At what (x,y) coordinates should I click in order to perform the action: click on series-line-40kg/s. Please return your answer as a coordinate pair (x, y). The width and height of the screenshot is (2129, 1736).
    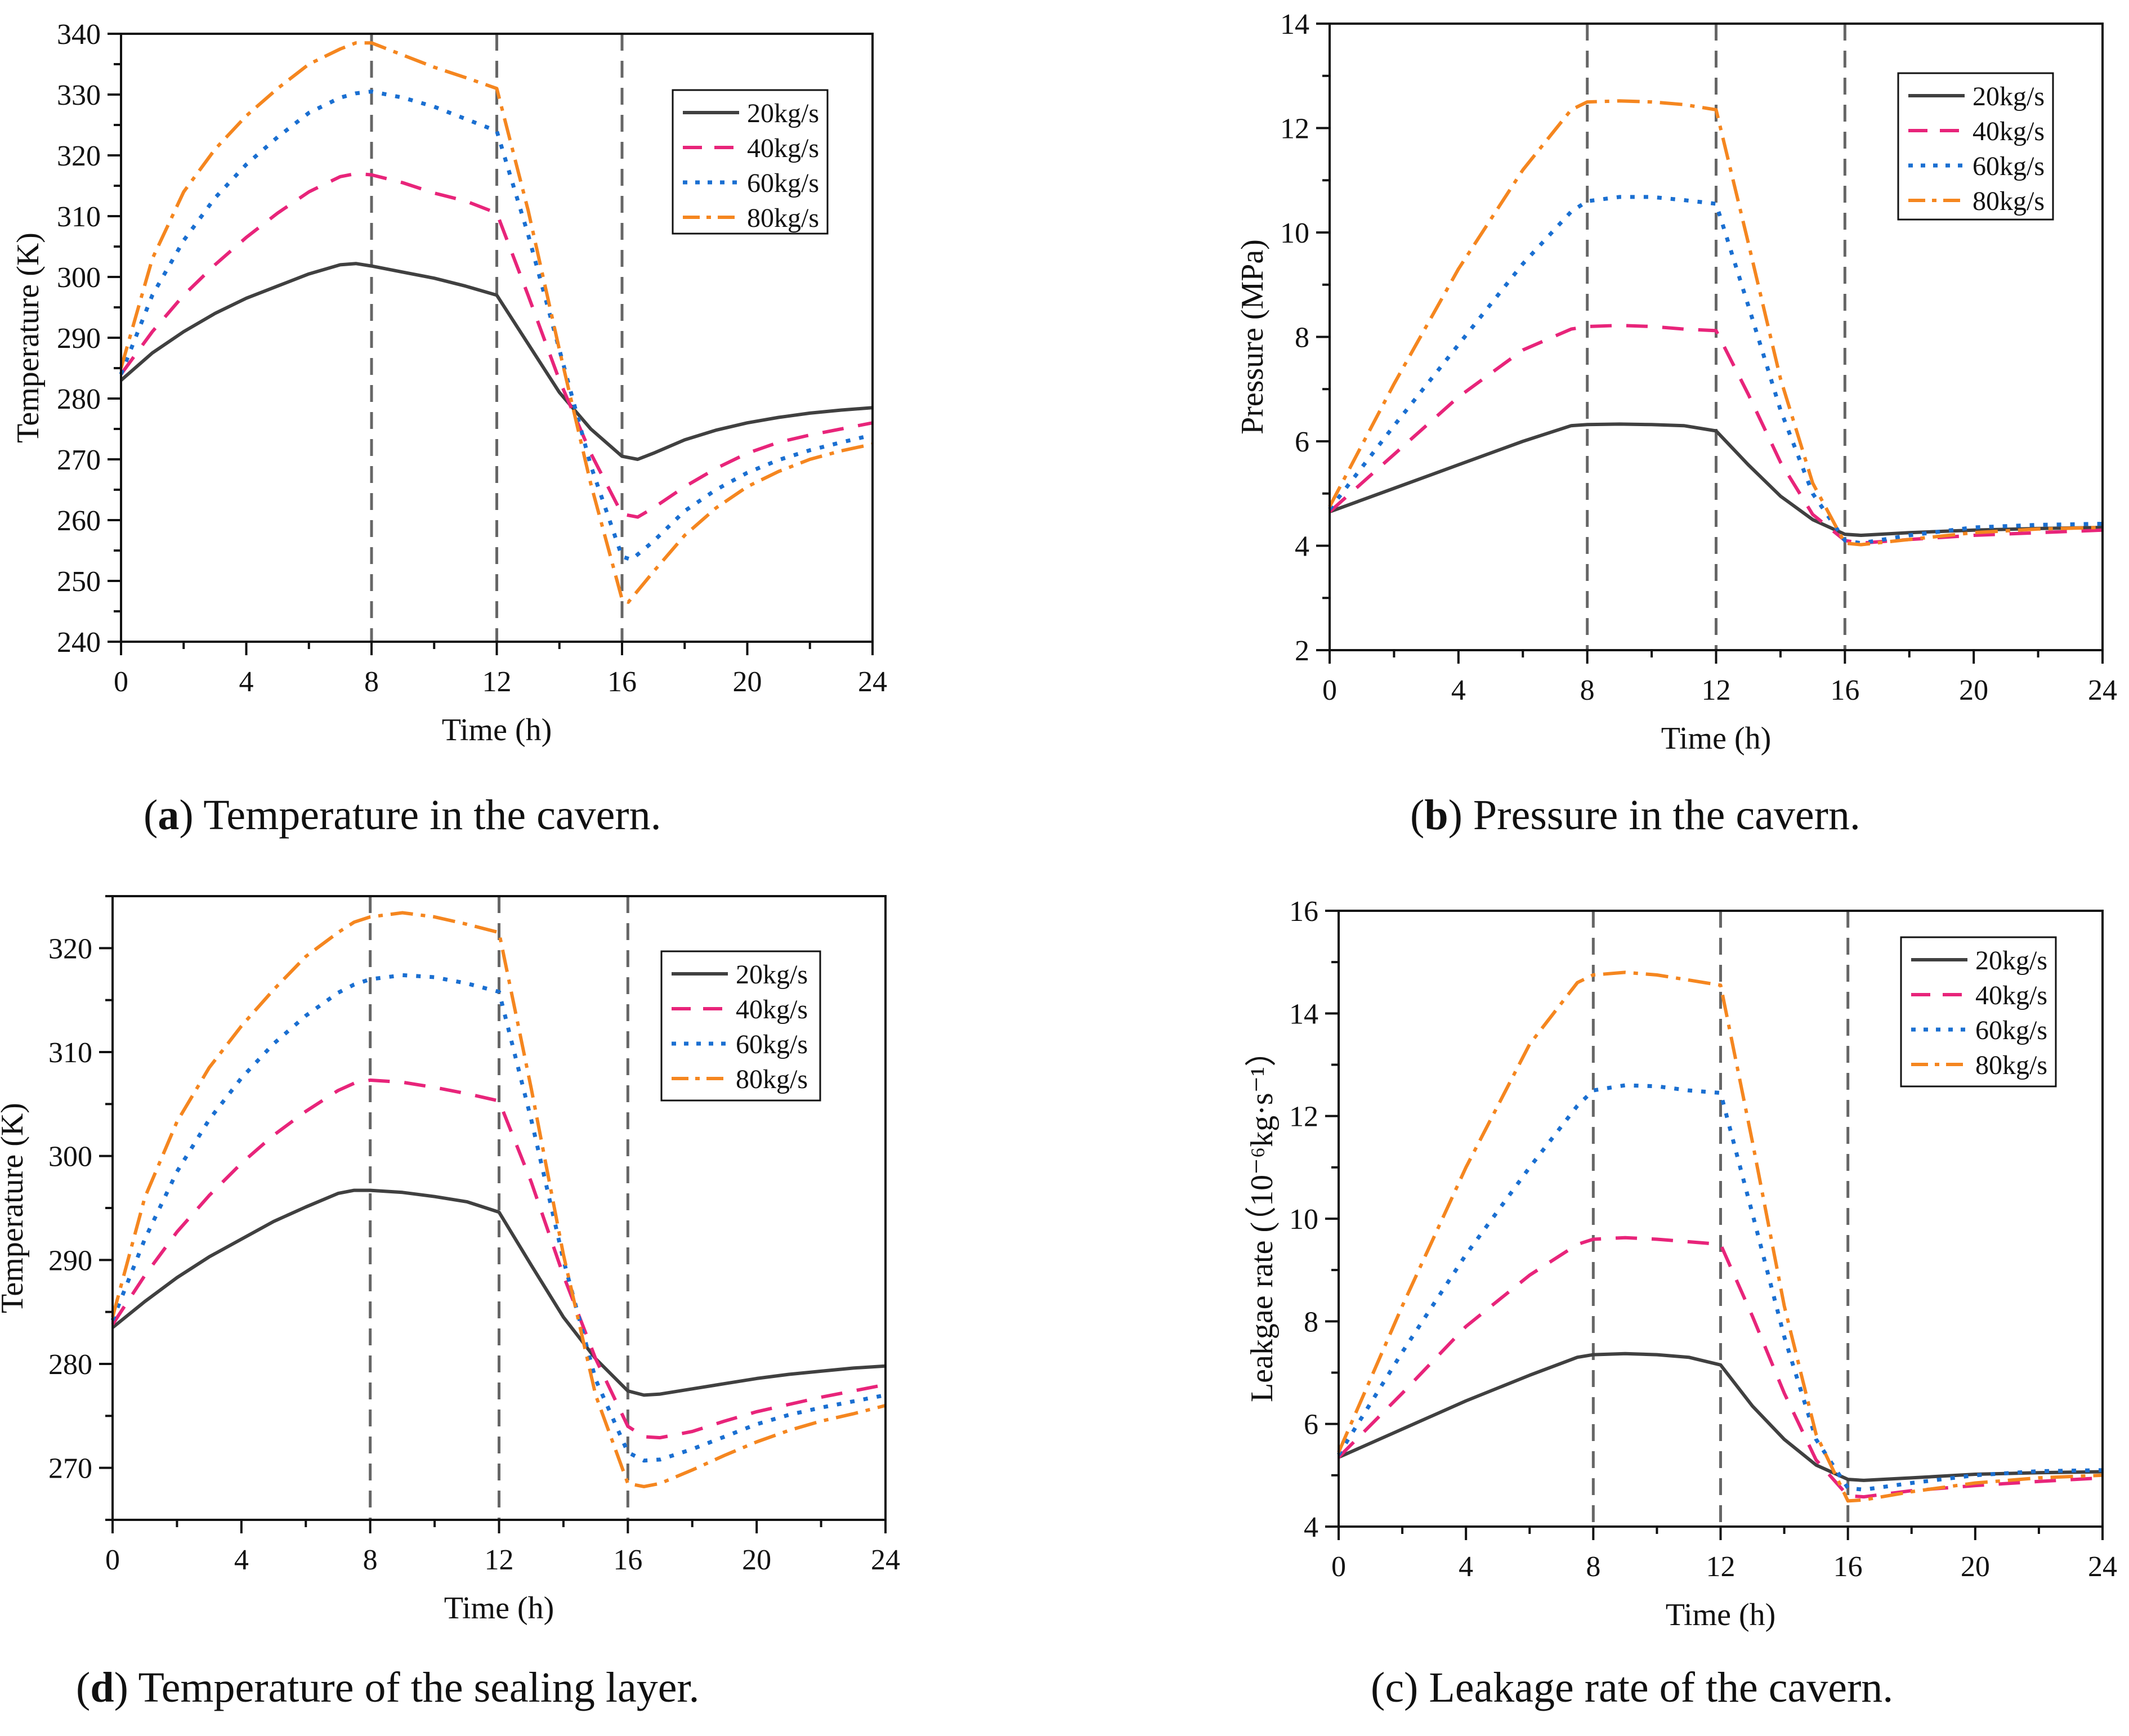
    Looking at the image, I should click on (498, 1259).